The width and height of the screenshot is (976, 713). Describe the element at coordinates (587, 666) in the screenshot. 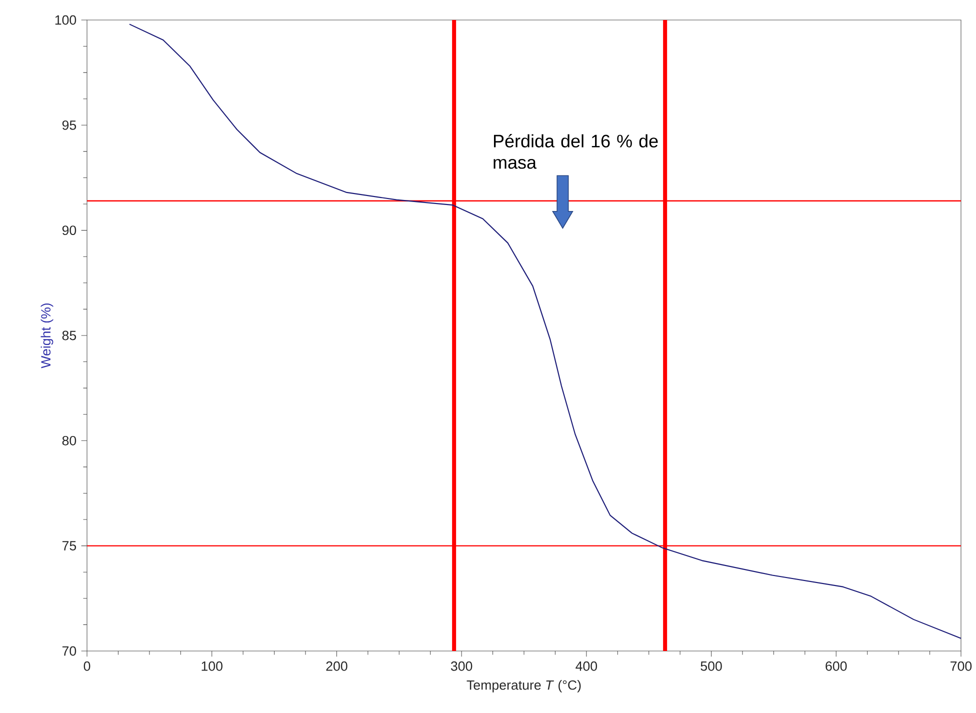

I see `x-tick-label: 400` at that location.